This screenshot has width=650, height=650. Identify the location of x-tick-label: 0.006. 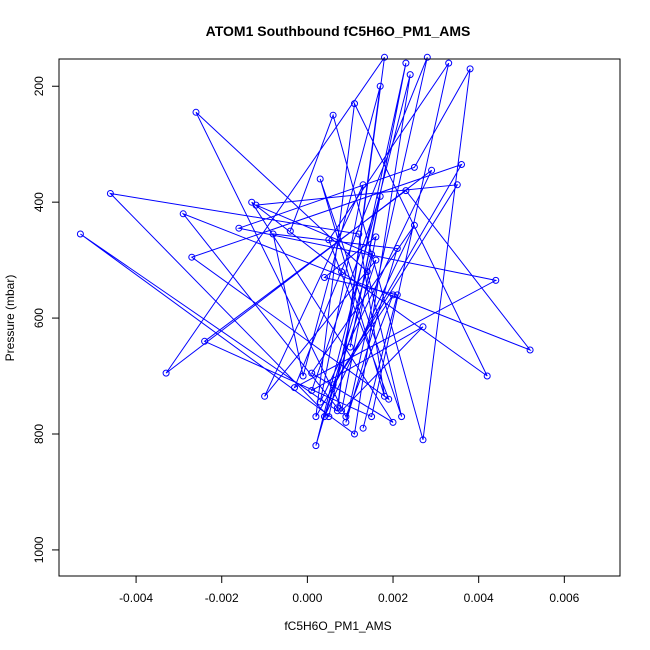
(564, 598).